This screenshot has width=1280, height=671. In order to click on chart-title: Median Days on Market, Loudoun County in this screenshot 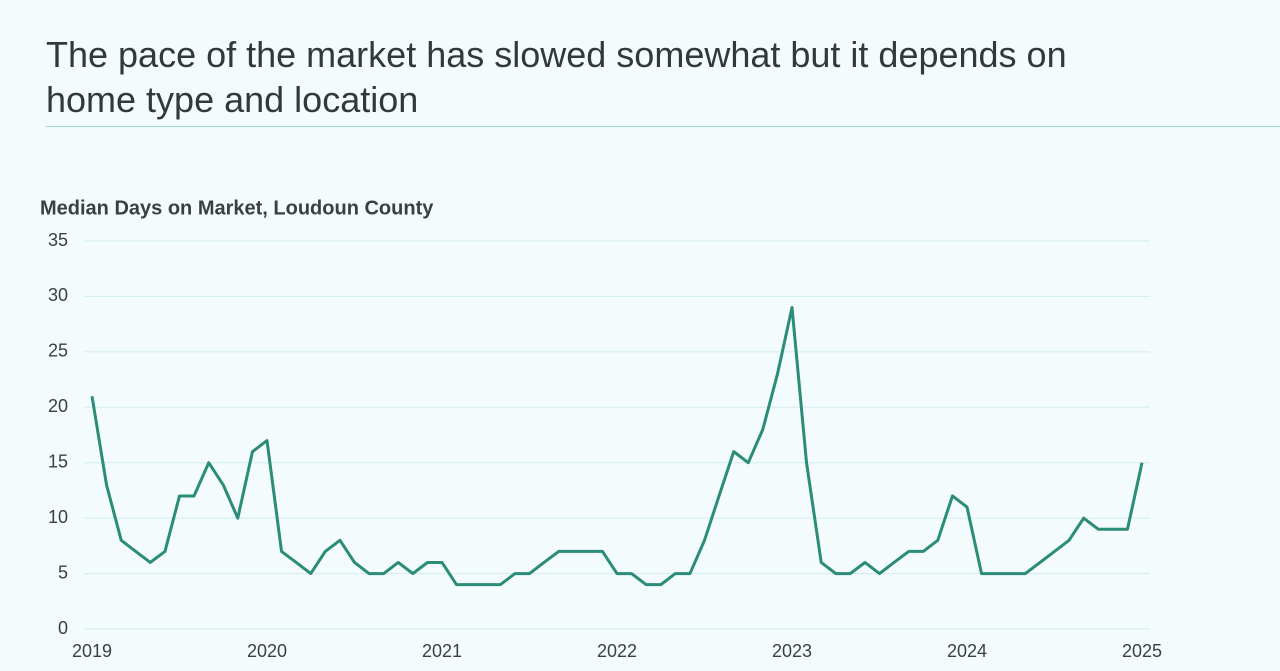, I will do `click(237, 208)`.